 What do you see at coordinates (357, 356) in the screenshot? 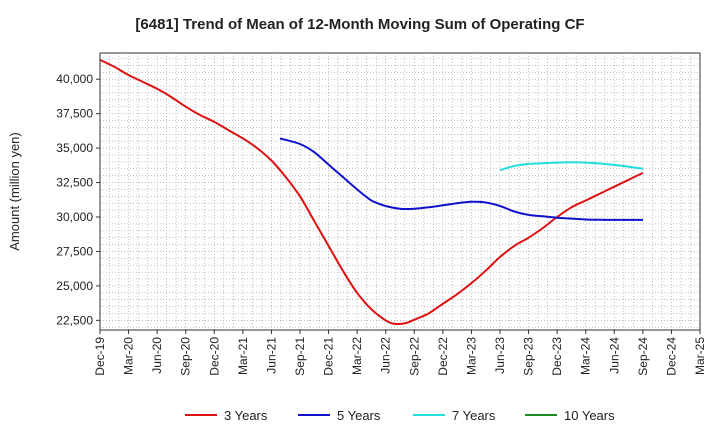
I see `x-tick-label: Mar-22` at bounding box center [357, 356].